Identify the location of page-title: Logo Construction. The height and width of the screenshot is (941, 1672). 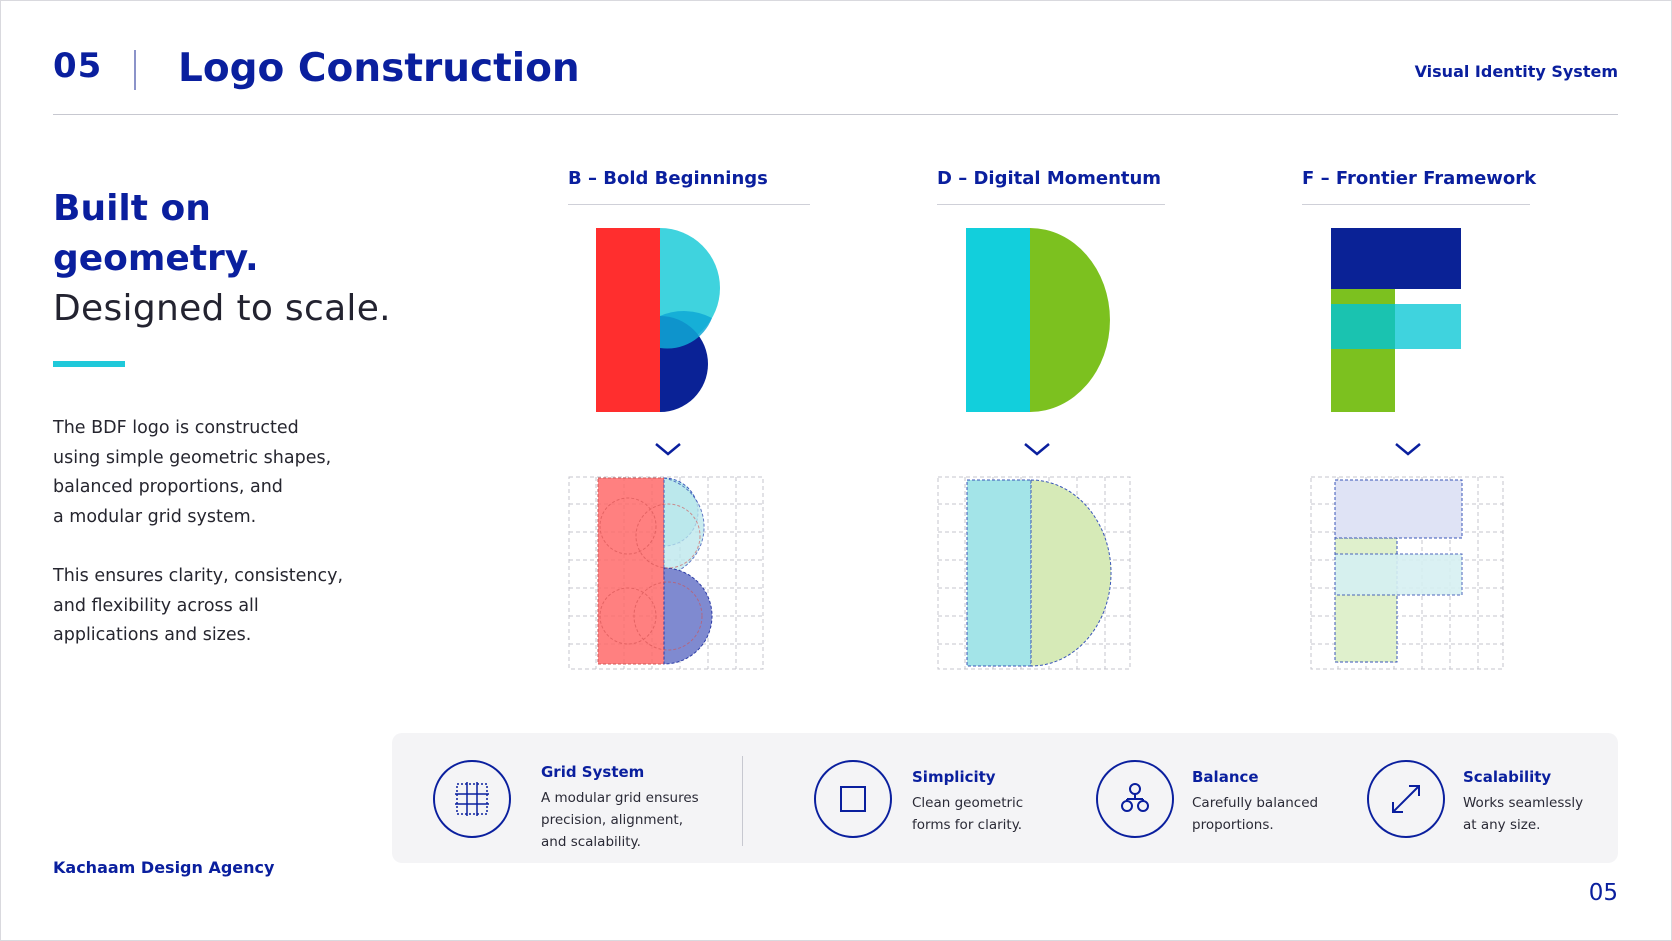
(379, 68).